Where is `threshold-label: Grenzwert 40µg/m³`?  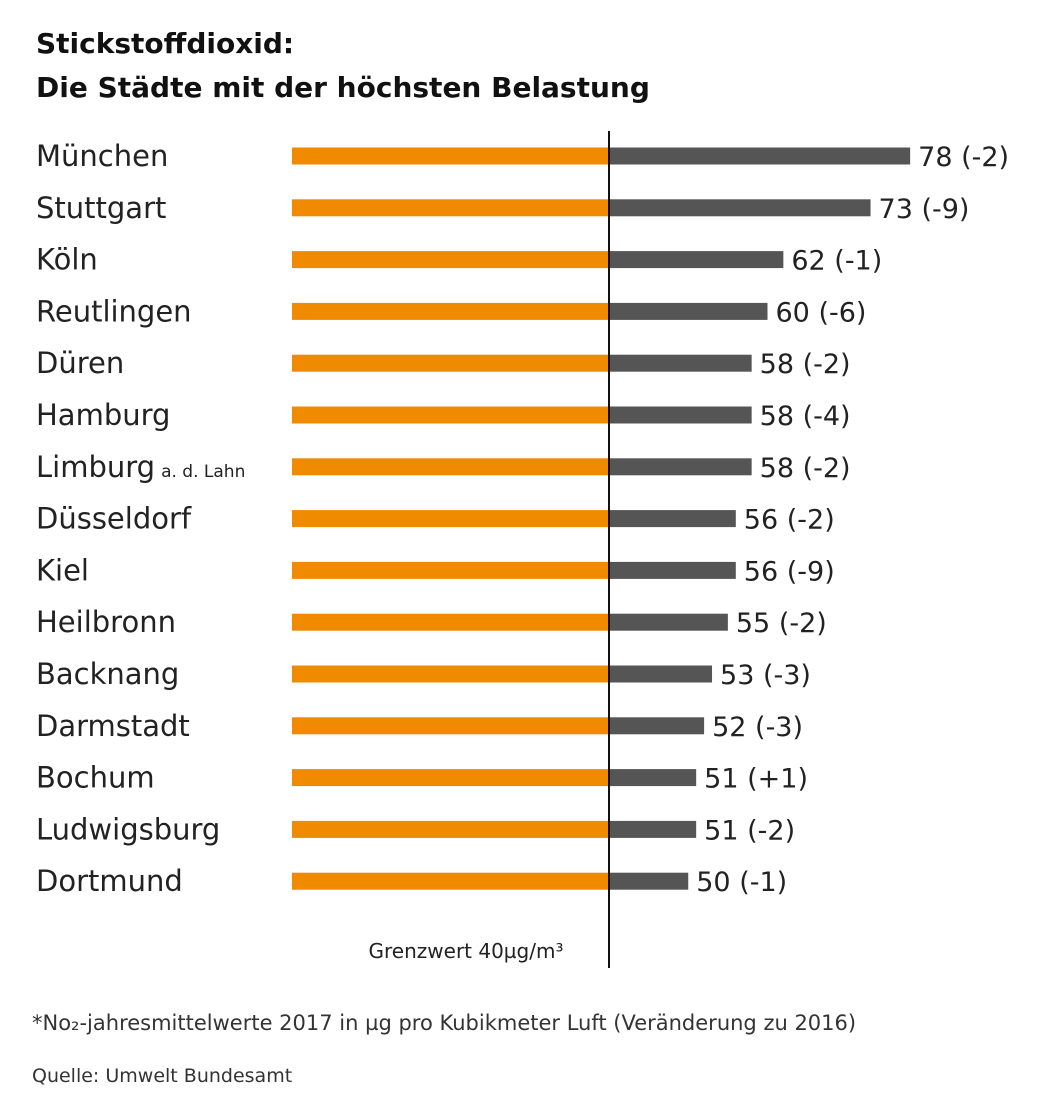
threshold-label: Grenzwert 40µg/m³ is located at coordinates (466, 951).